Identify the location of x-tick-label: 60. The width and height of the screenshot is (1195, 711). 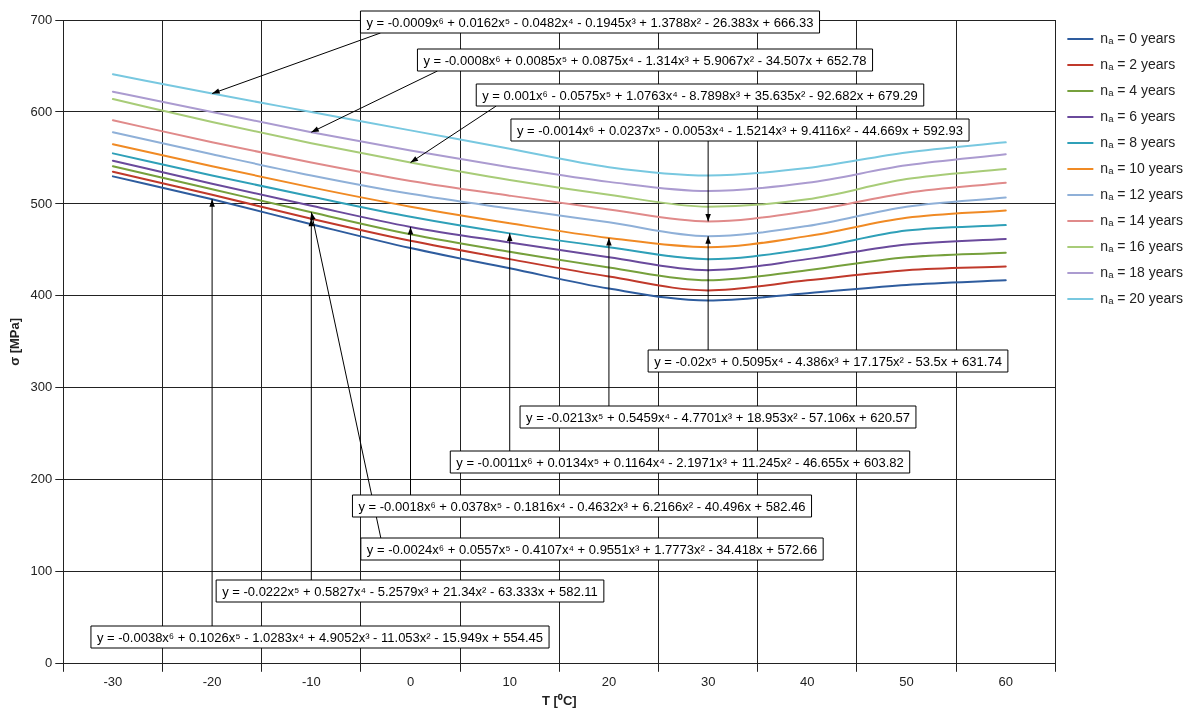
(1005, 682).